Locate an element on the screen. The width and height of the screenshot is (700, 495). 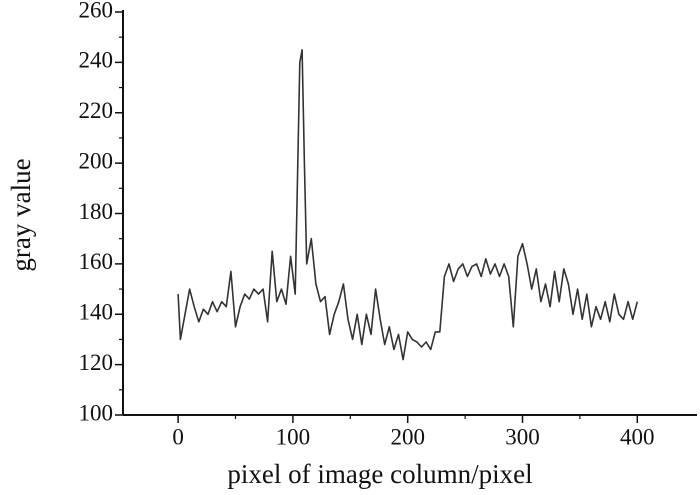
y-tick-label: 140 is located at coordinates (96, 312).